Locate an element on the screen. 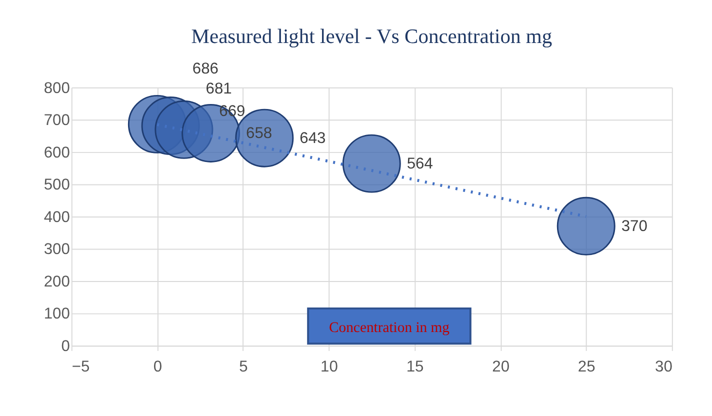  y-tick-label: 0 is located at coordinates (65, 346).